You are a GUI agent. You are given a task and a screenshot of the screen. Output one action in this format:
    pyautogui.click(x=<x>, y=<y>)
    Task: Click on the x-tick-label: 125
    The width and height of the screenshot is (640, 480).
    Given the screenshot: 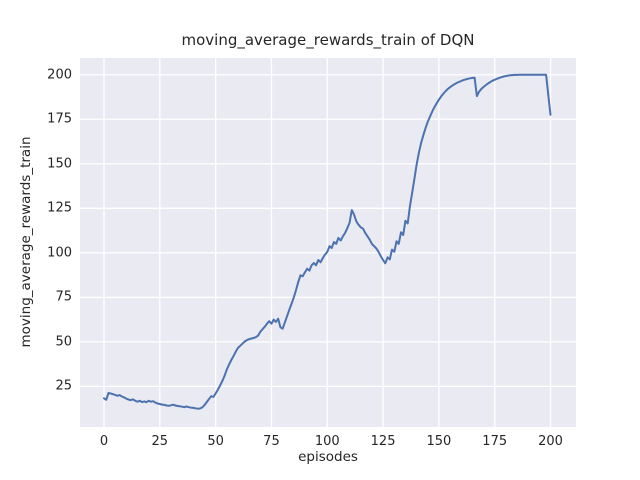 What is the action you would take?
    pyautogui.click(x=383, y=441)
    